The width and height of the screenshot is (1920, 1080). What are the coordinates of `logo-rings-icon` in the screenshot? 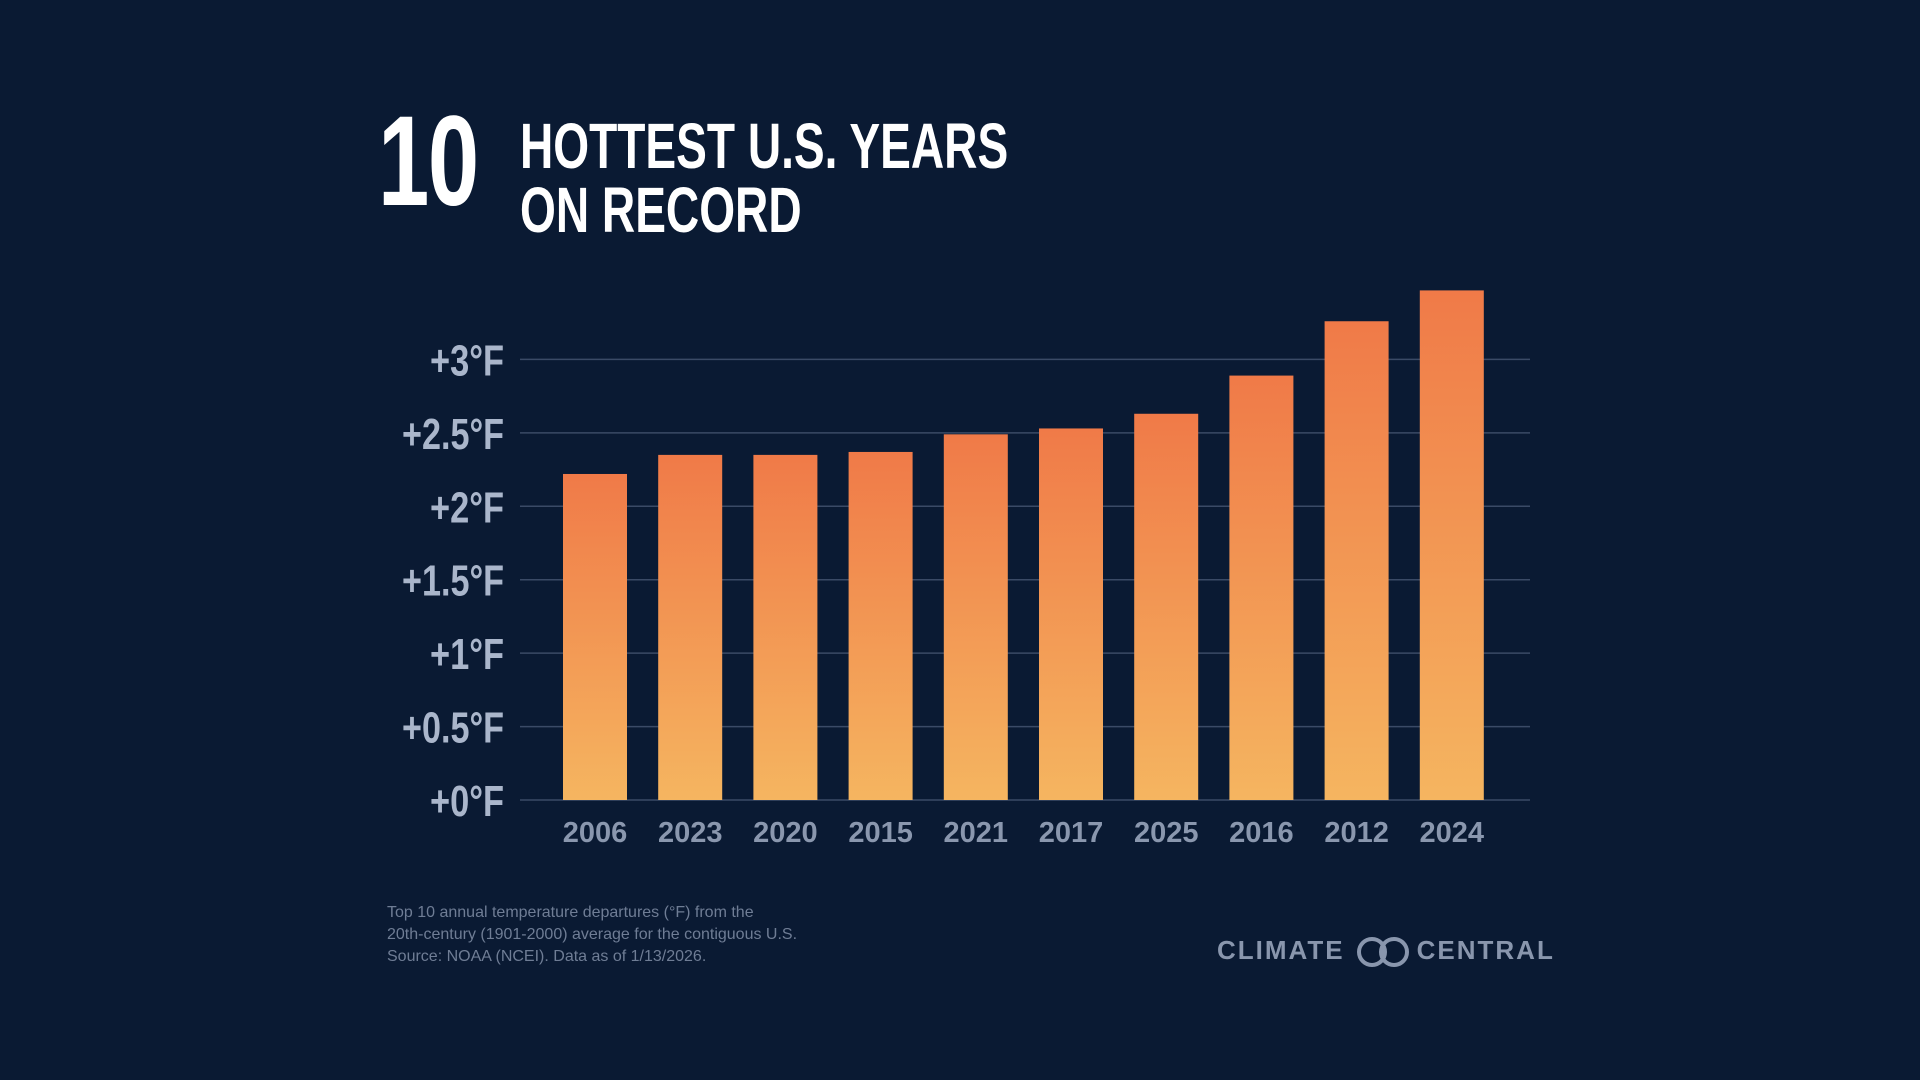 It's located at (1382, 951).